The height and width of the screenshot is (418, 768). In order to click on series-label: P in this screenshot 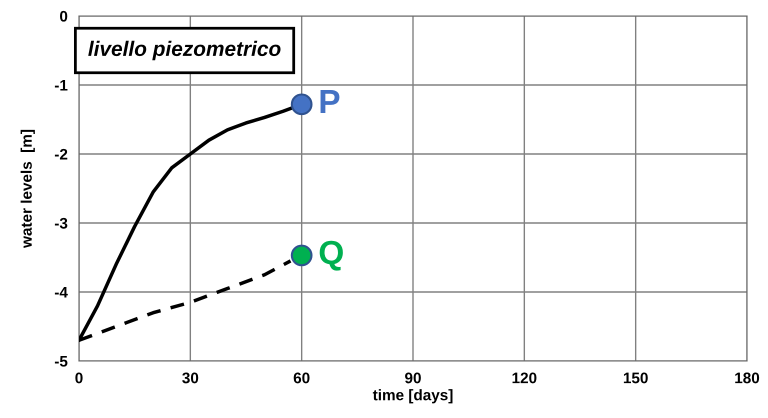, I will do `click(330, 101)`.